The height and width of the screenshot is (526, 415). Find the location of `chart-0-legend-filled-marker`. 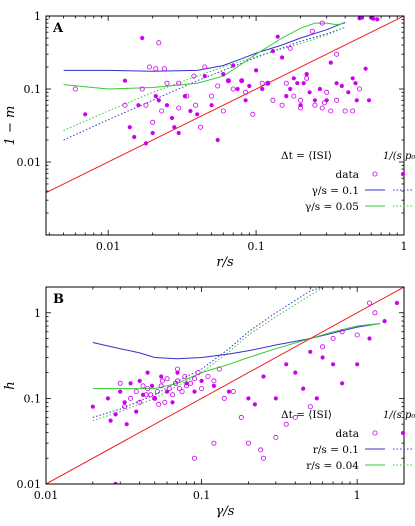

chart-0-legend-filled-marker is located at coordinates (403, 174).